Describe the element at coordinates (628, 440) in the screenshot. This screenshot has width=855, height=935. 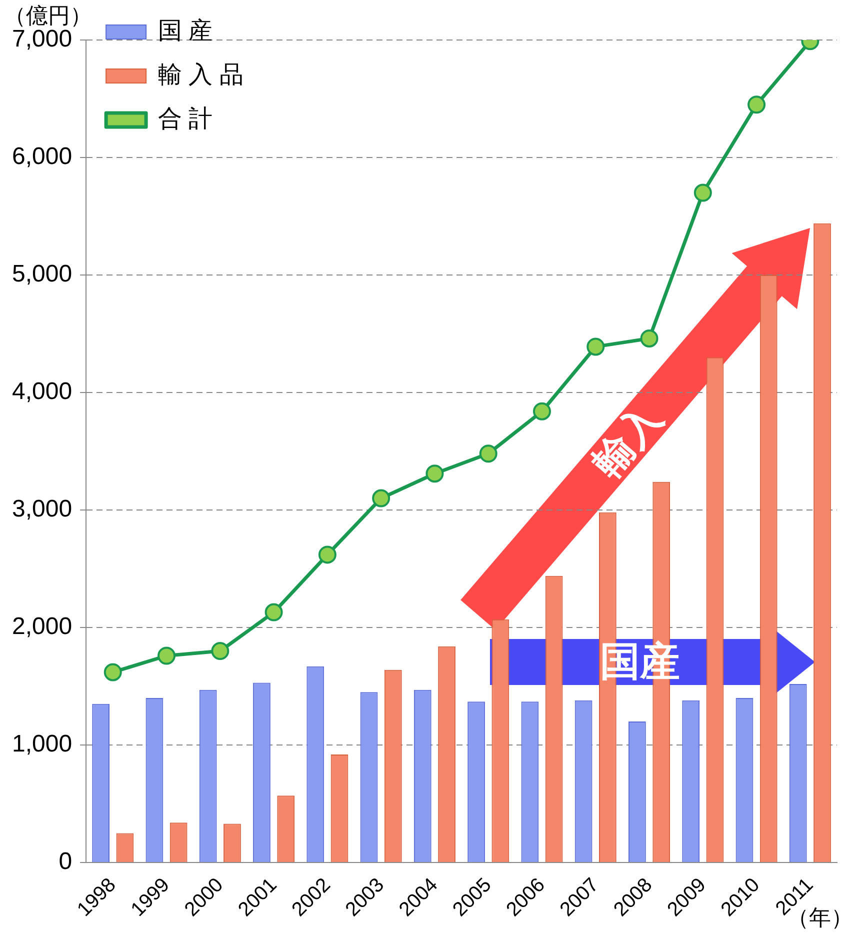
I see `annotation: 輸入` at that location.